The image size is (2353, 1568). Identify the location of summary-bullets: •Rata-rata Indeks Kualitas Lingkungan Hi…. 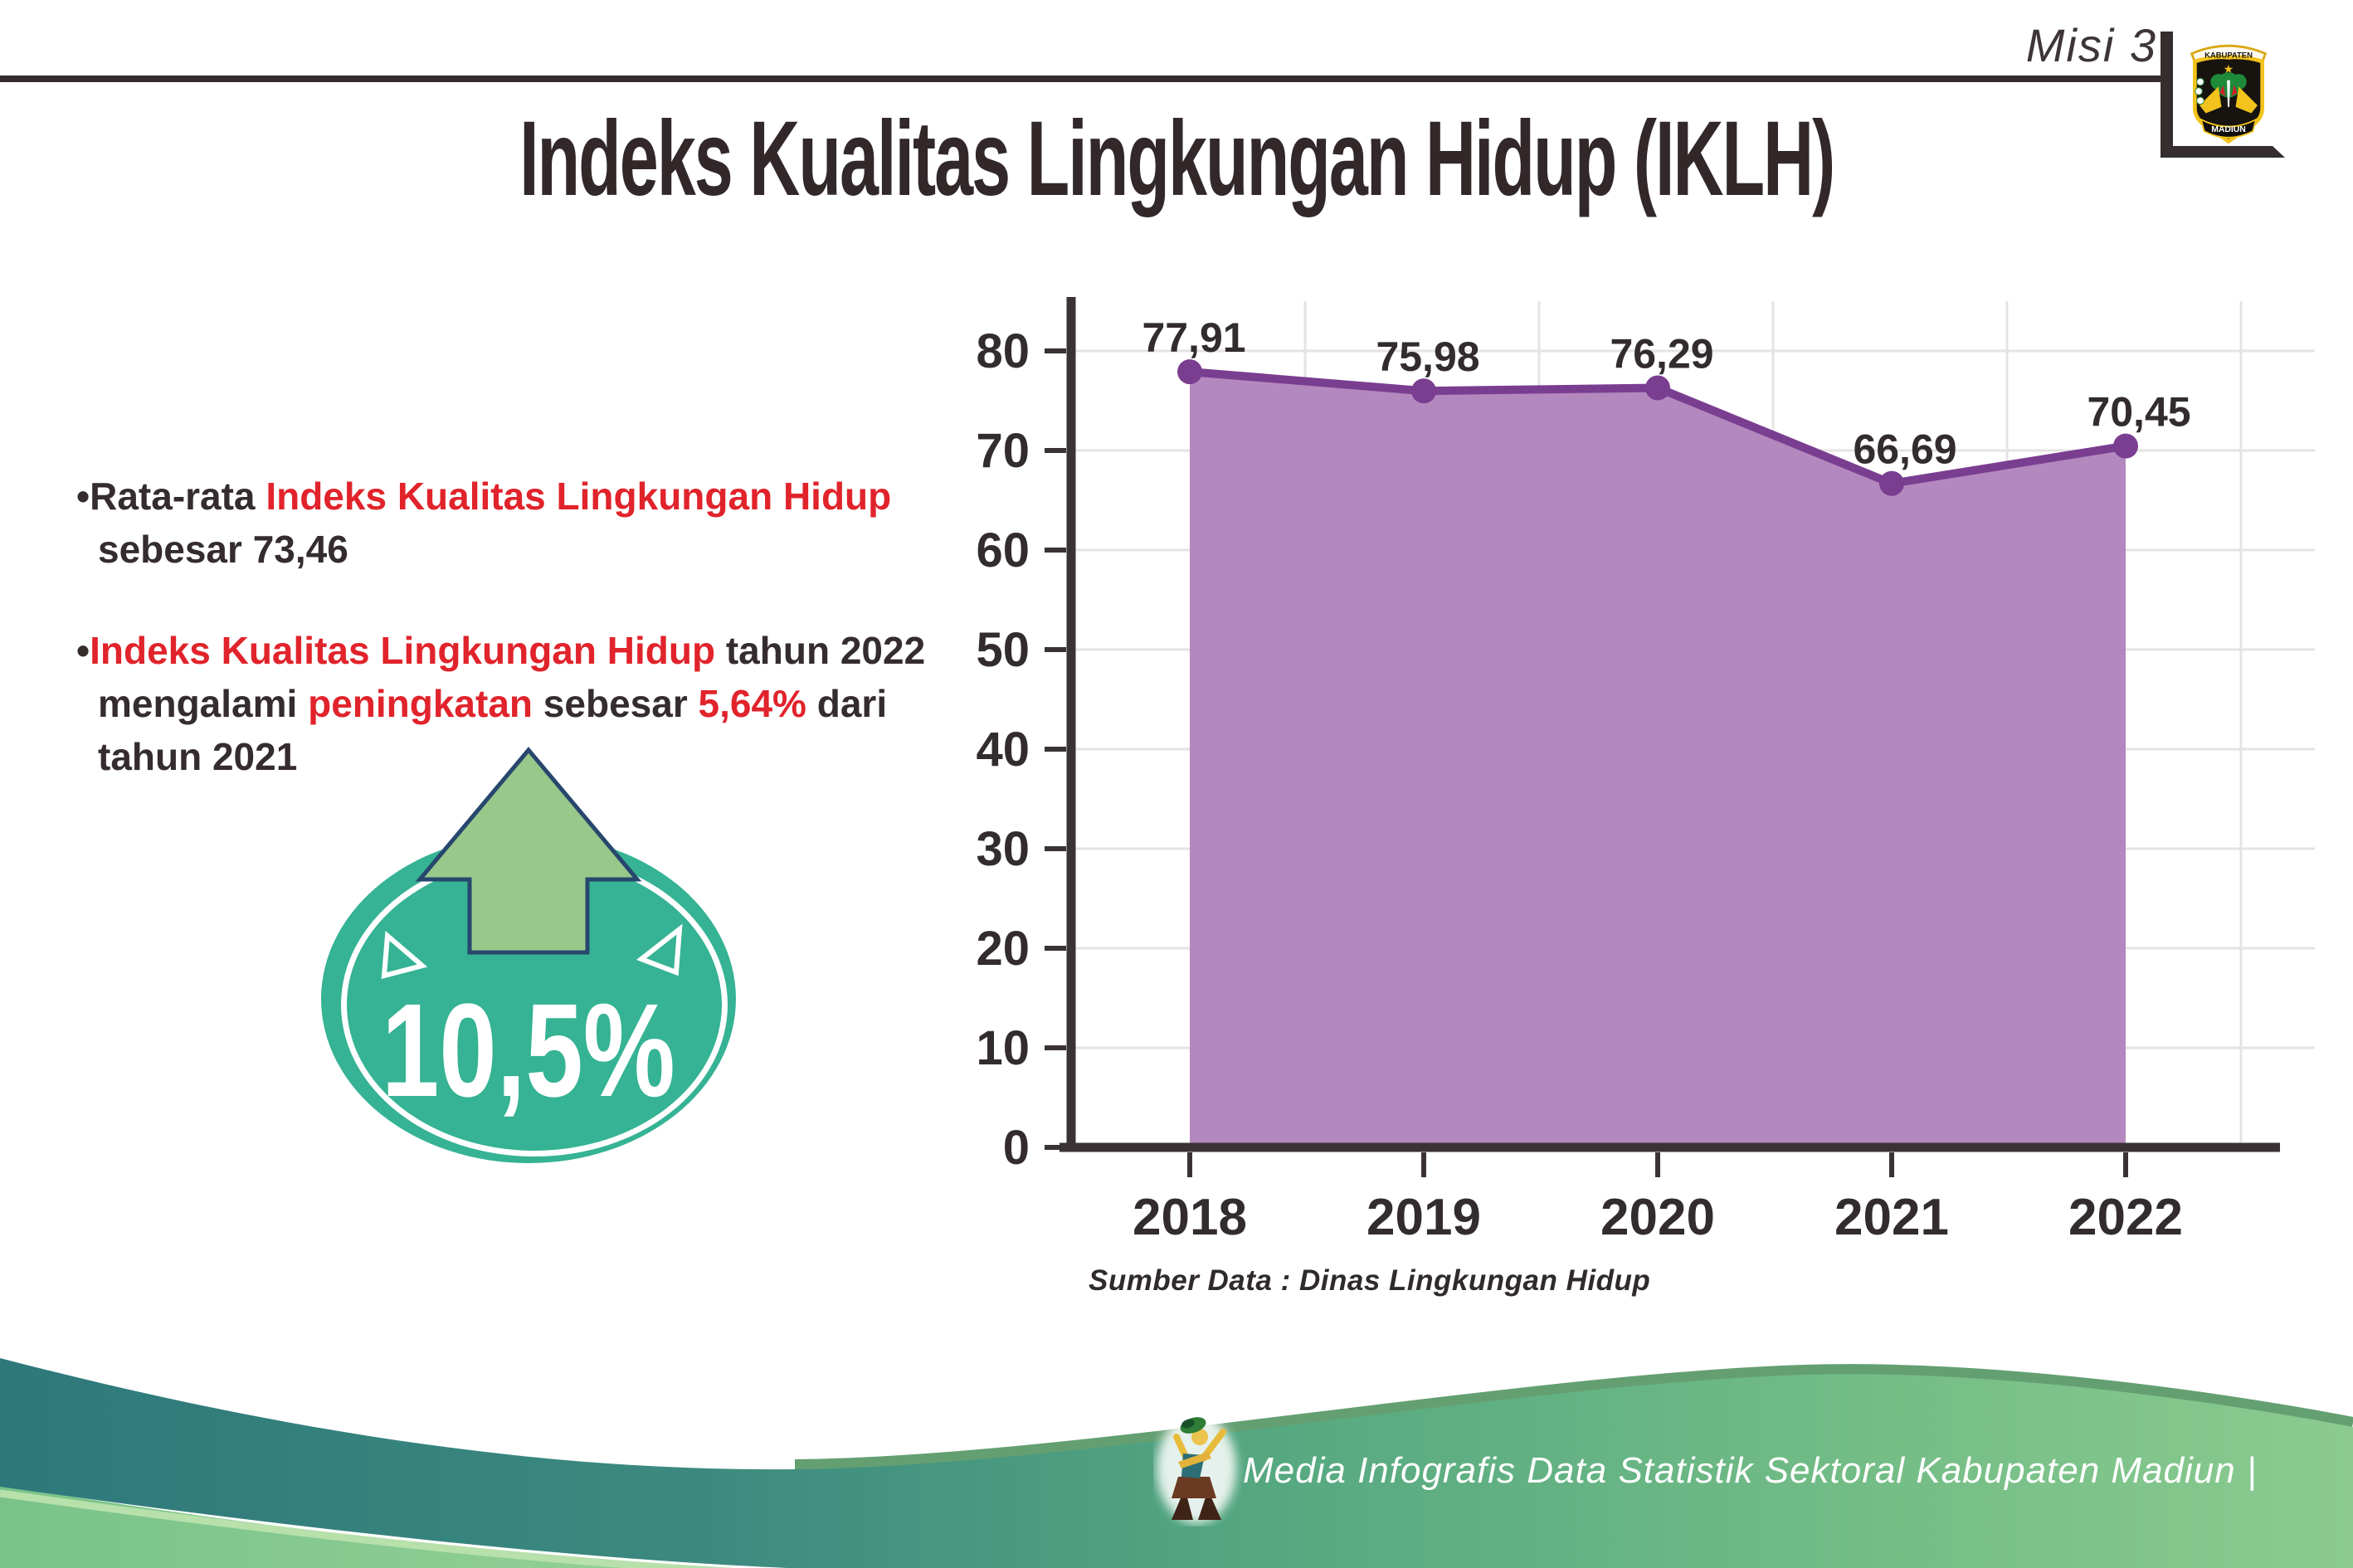
(553, 626).